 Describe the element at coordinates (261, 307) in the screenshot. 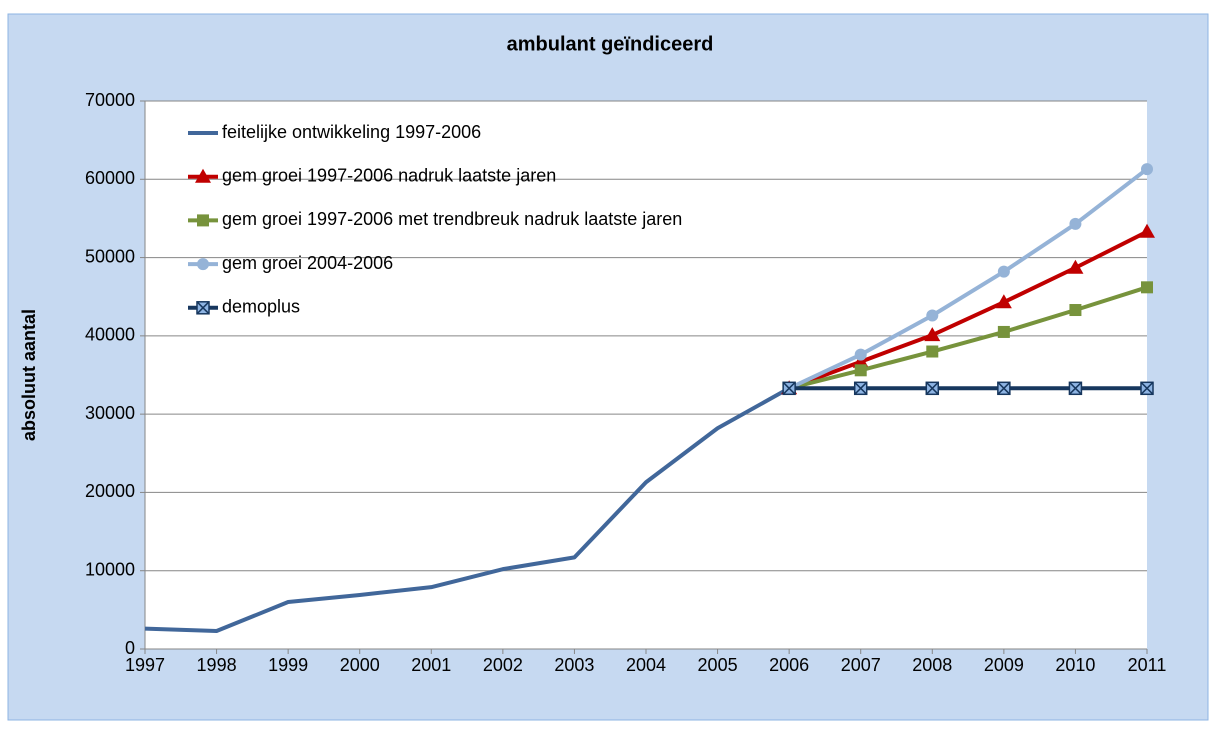

I see `legend-label: demoplus` at that location.